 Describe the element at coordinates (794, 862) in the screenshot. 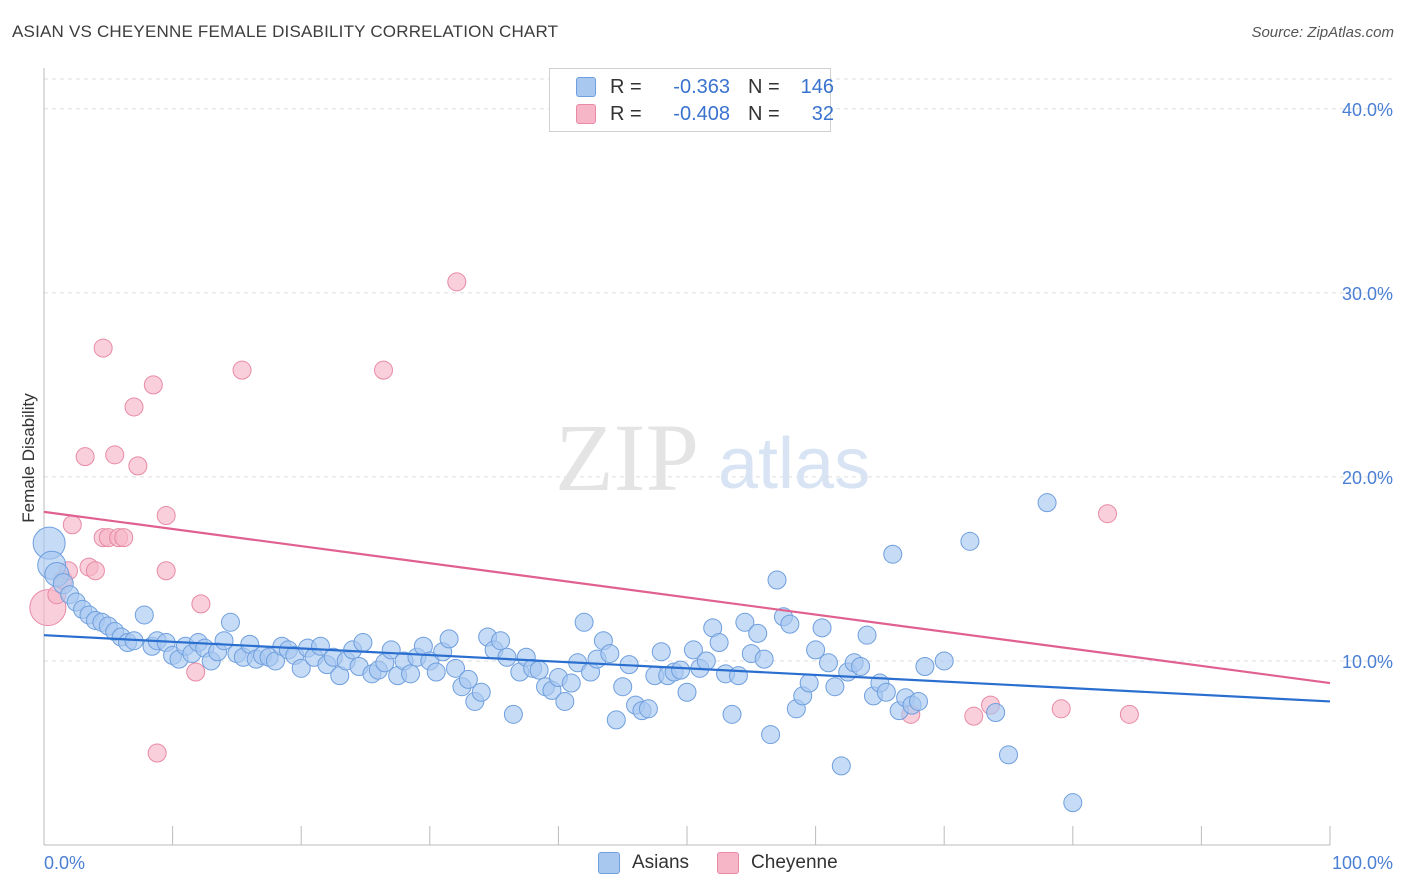

I see `cheyenne-legend-label: Cheyenne` at that location.